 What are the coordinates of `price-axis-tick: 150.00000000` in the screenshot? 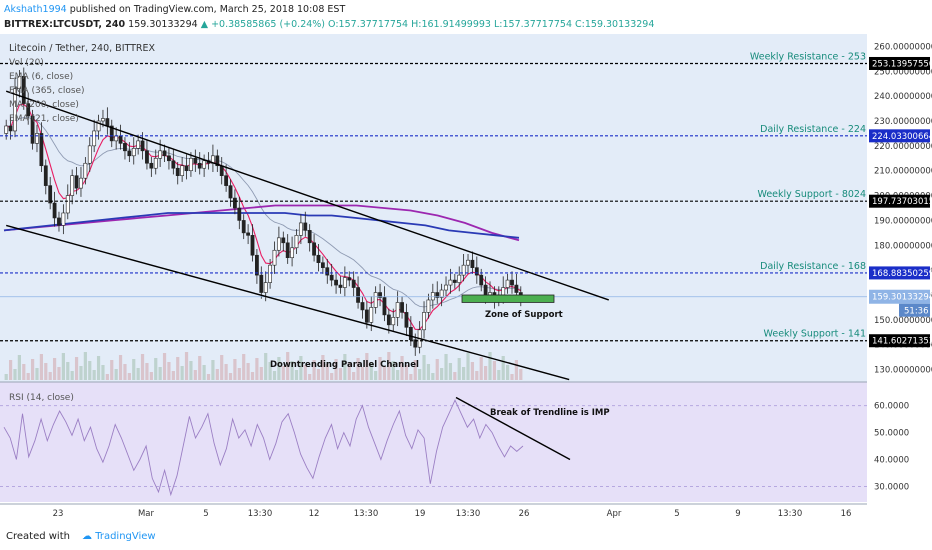 It's located at (903, 321).